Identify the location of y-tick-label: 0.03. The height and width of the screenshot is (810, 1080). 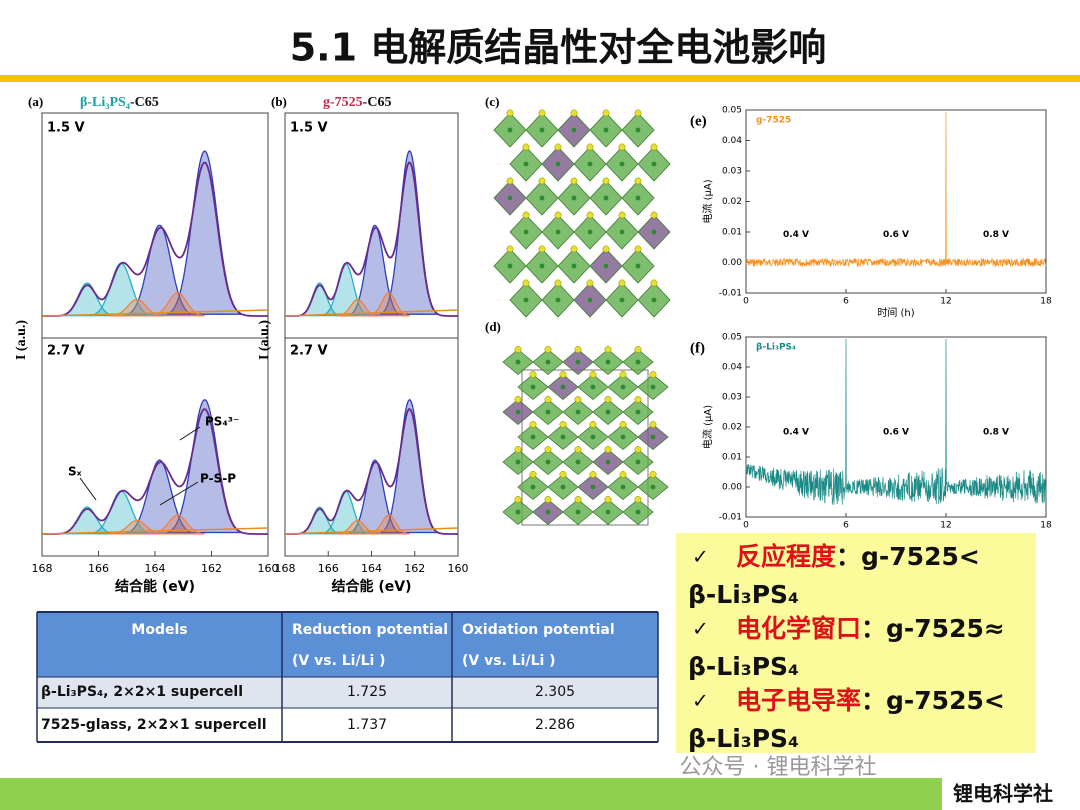
(732, 398).